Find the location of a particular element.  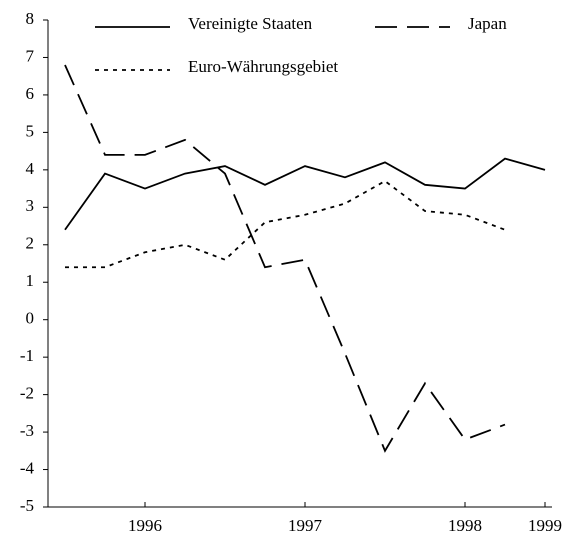

x-tick-label: 1998 is located at coordinates (465, 525).